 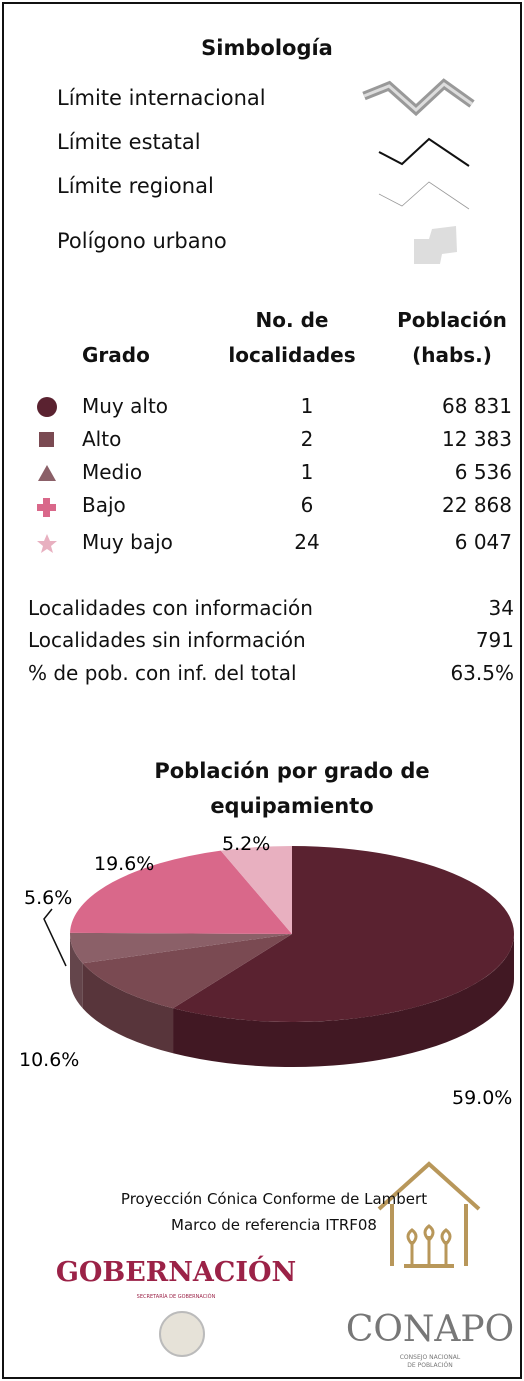 What do you see at coordinates (182, 1334) in the screenshot?
I see `seal-logo` at bounding box center [182, 1334].